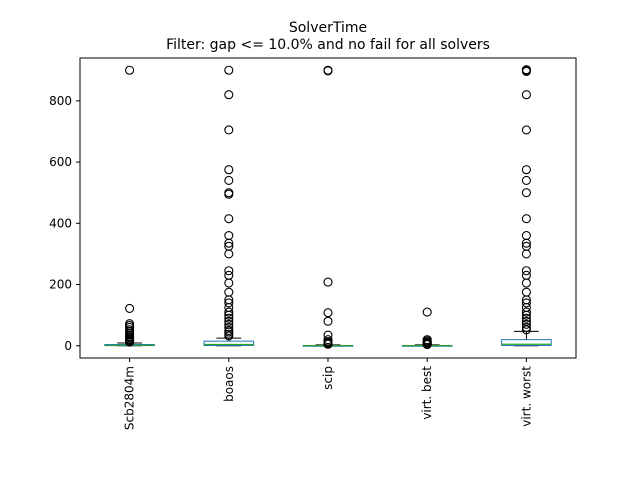 This screenshot has height=480, width=640. I want to click on chart-title: SolverTime, so click(328, 28).